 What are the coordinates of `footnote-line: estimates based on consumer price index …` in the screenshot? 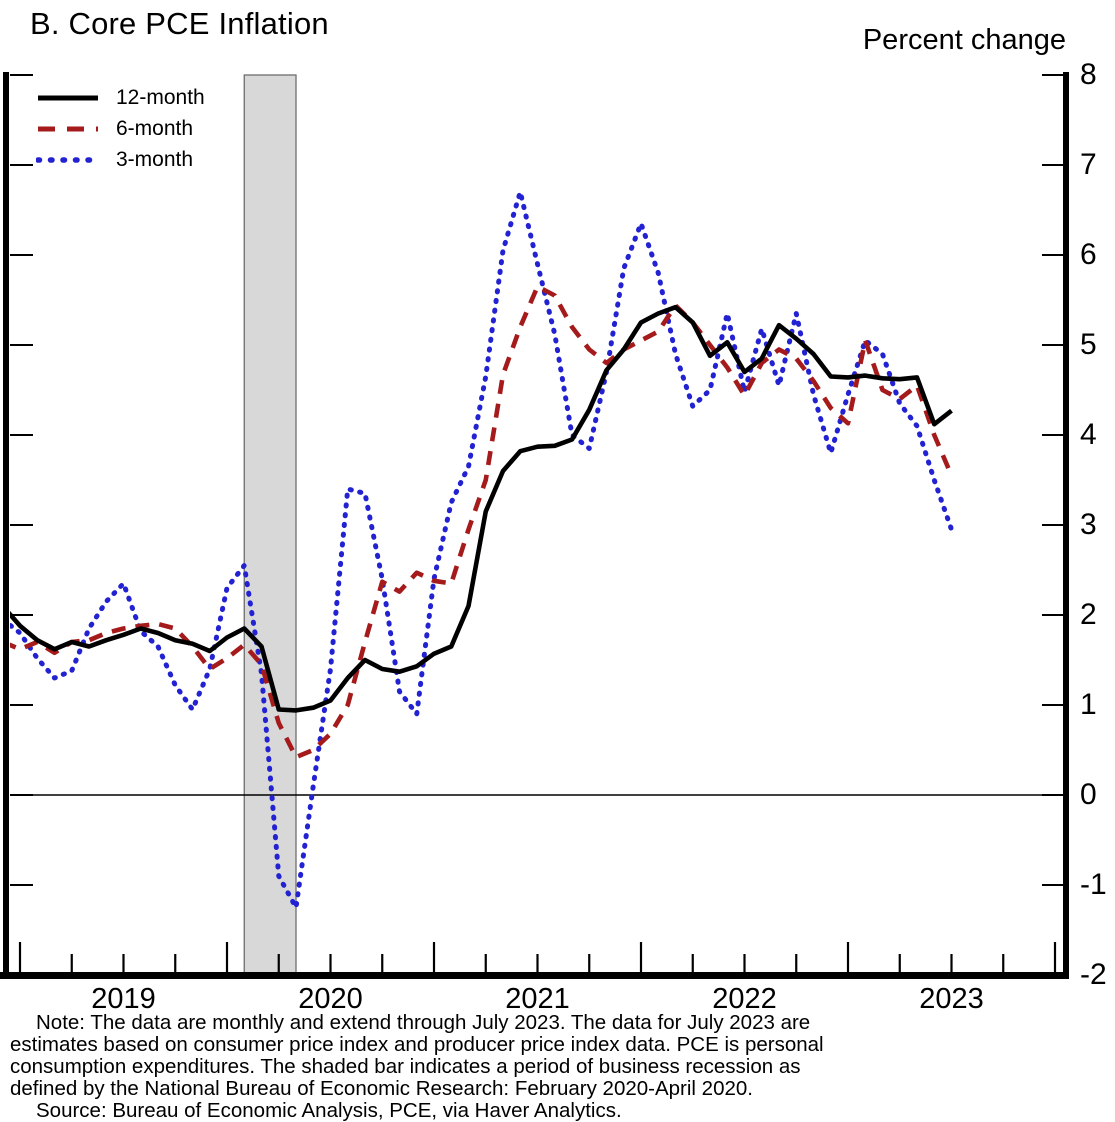 It's located at (417, 1044).